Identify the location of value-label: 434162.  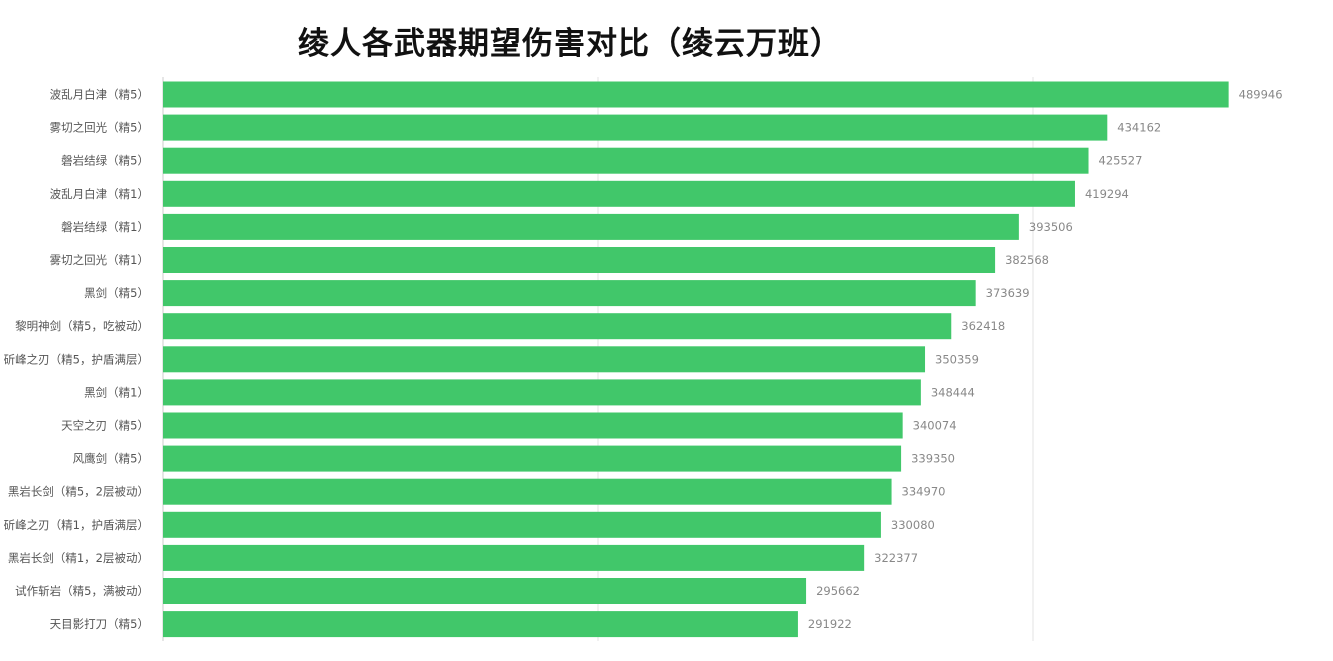
(1139, 128).